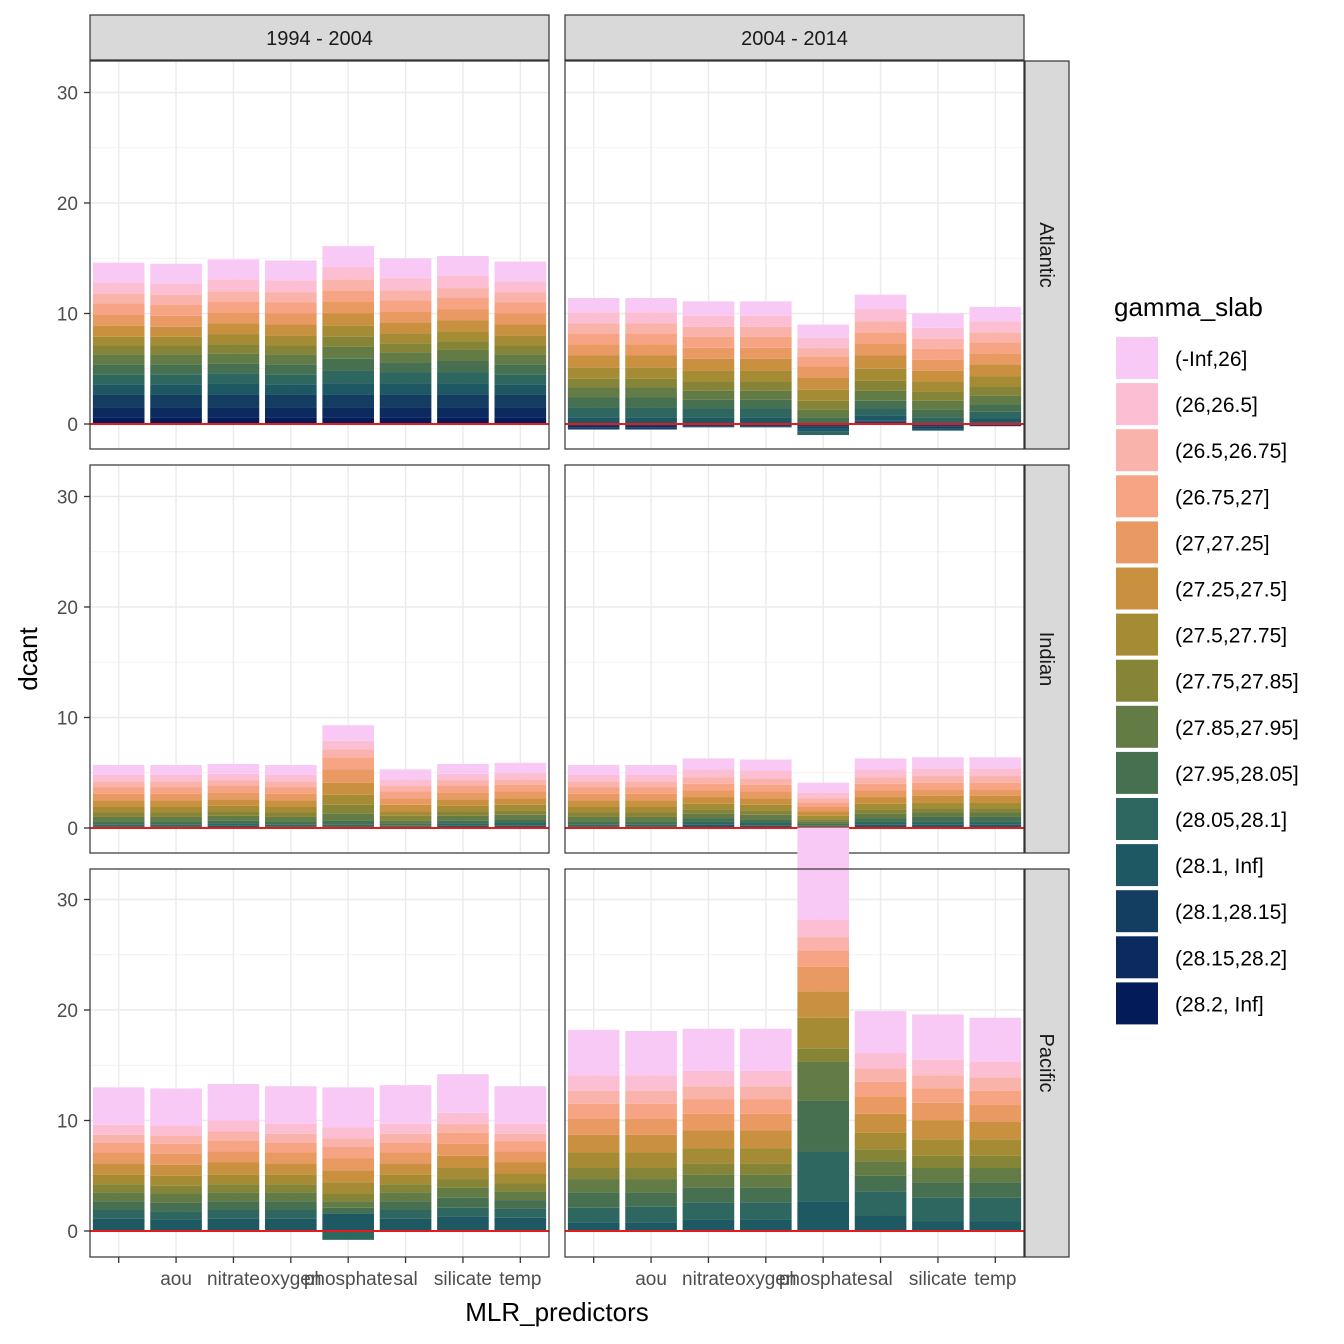 The height and width of the screenshot is (1344, 1344). I want to click on legend-label: (26,26.5], so click(1216, 405).